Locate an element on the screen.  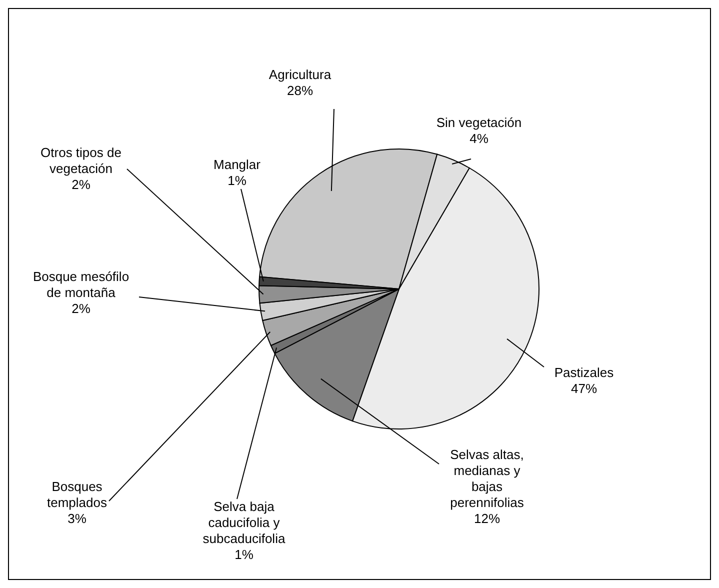
slice-label: Selva baja caducifolia y subcaducifolia is located at coordinates (244, 522).